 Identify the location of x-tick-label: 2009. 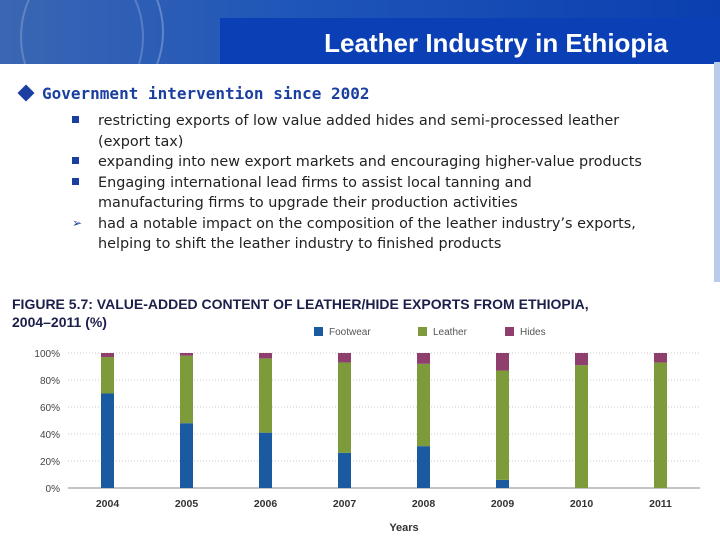
(503, 504).